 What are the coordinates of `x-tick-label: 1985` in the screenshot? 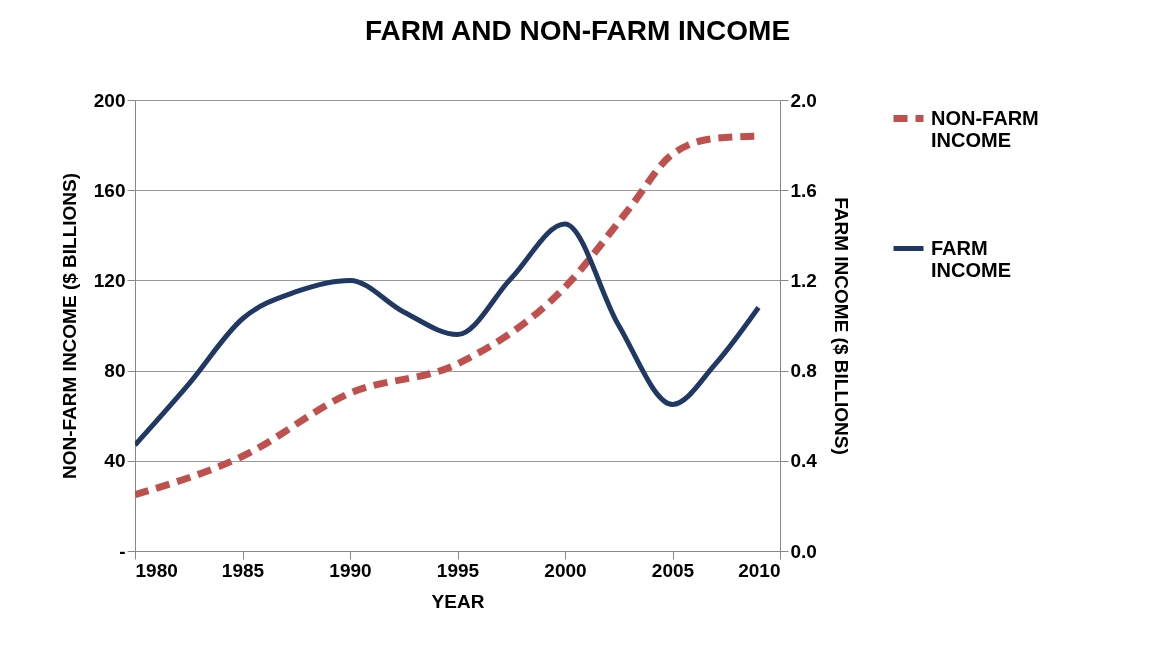 It's located at (243, 570).